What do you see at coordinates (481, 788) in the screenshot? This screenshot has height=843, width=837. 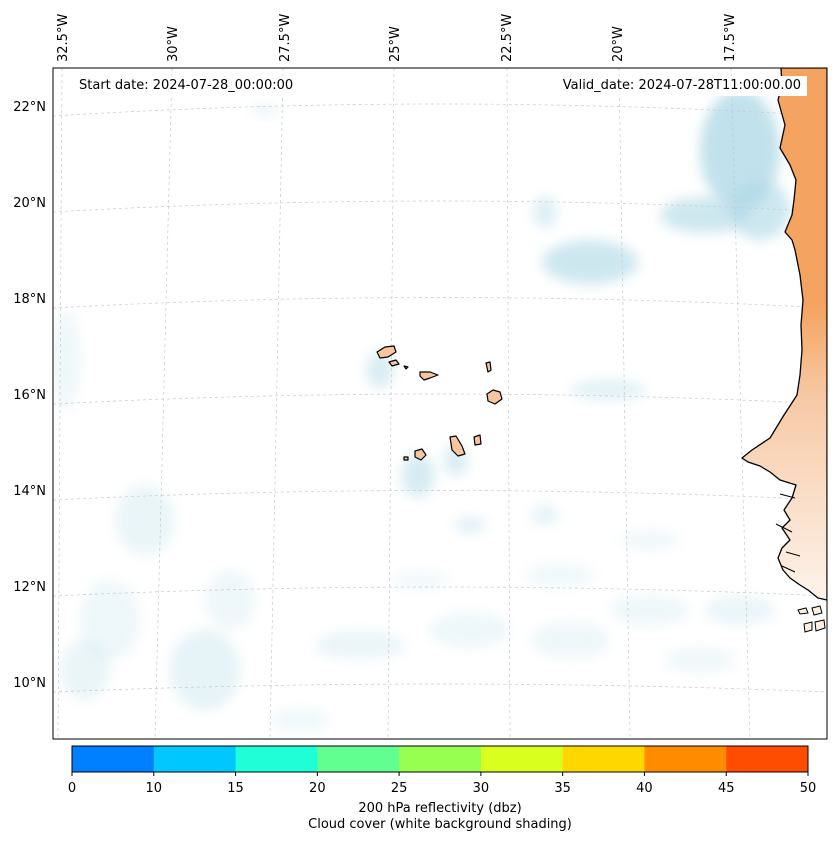 I see `colorbar-tick-label: 30` at bounding box center [481, 788].